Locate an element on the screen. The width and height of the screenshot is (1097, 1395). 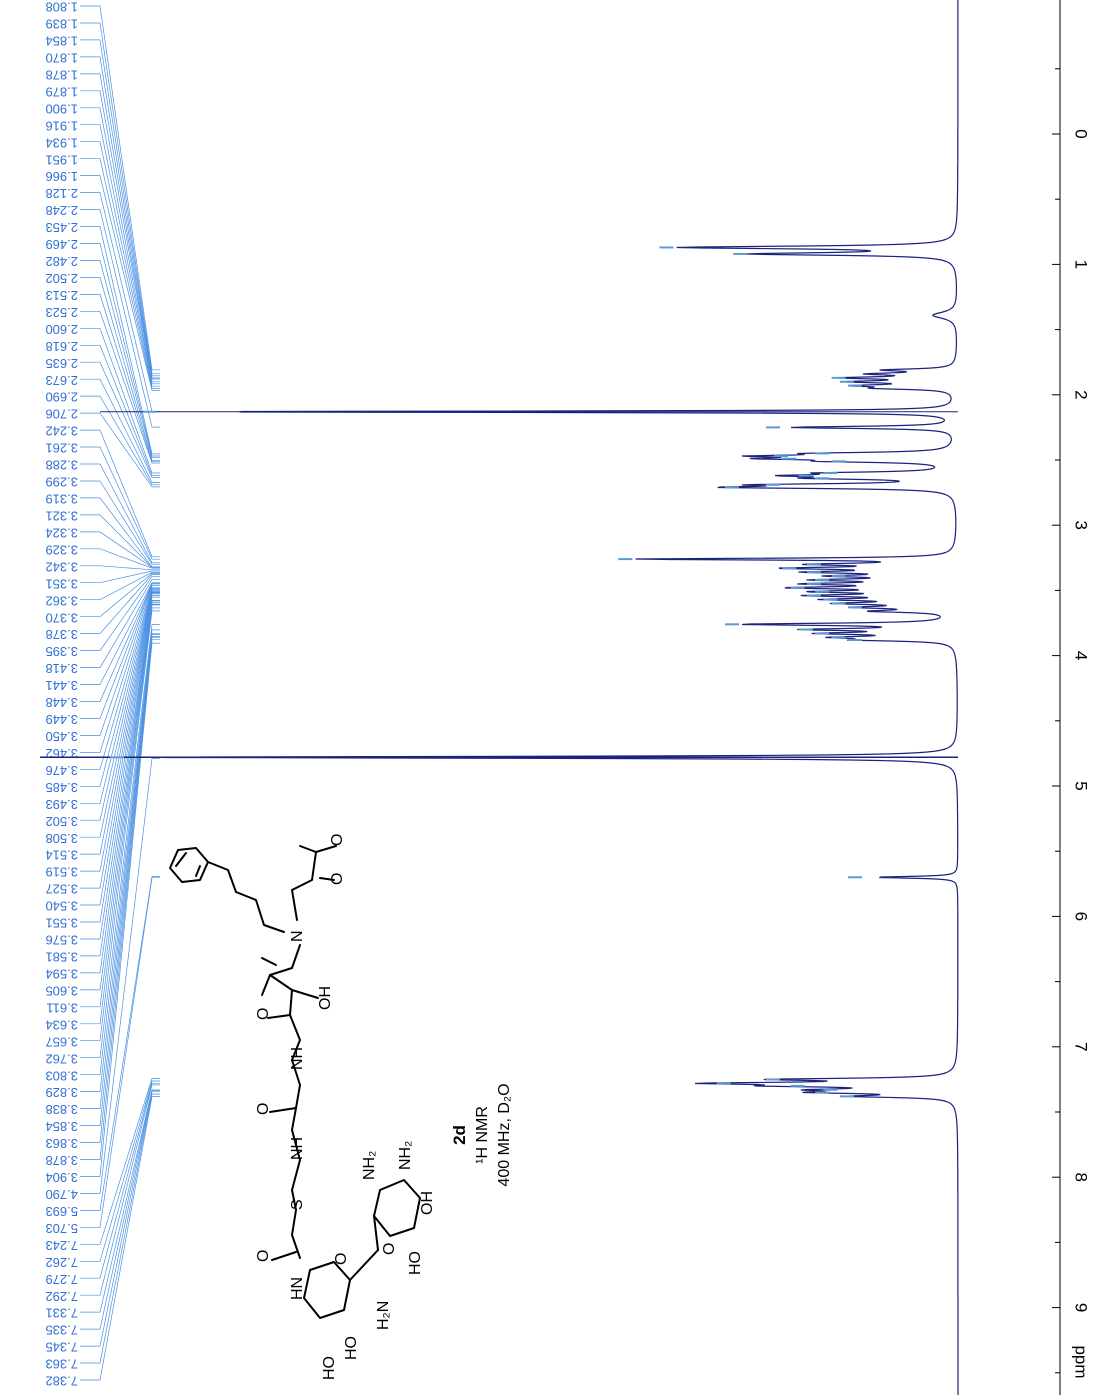
peak-label: 3.493 is located at coordinates (61, 804).